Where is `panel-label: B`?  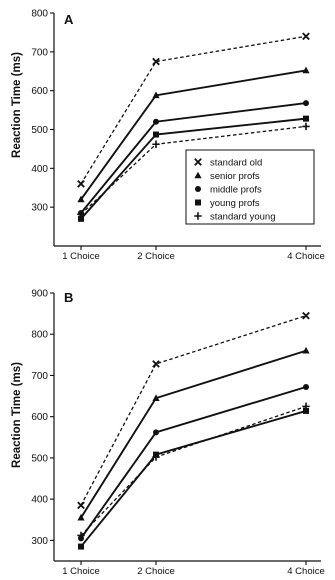 panel-label: B is located at coordinates (68, 297).